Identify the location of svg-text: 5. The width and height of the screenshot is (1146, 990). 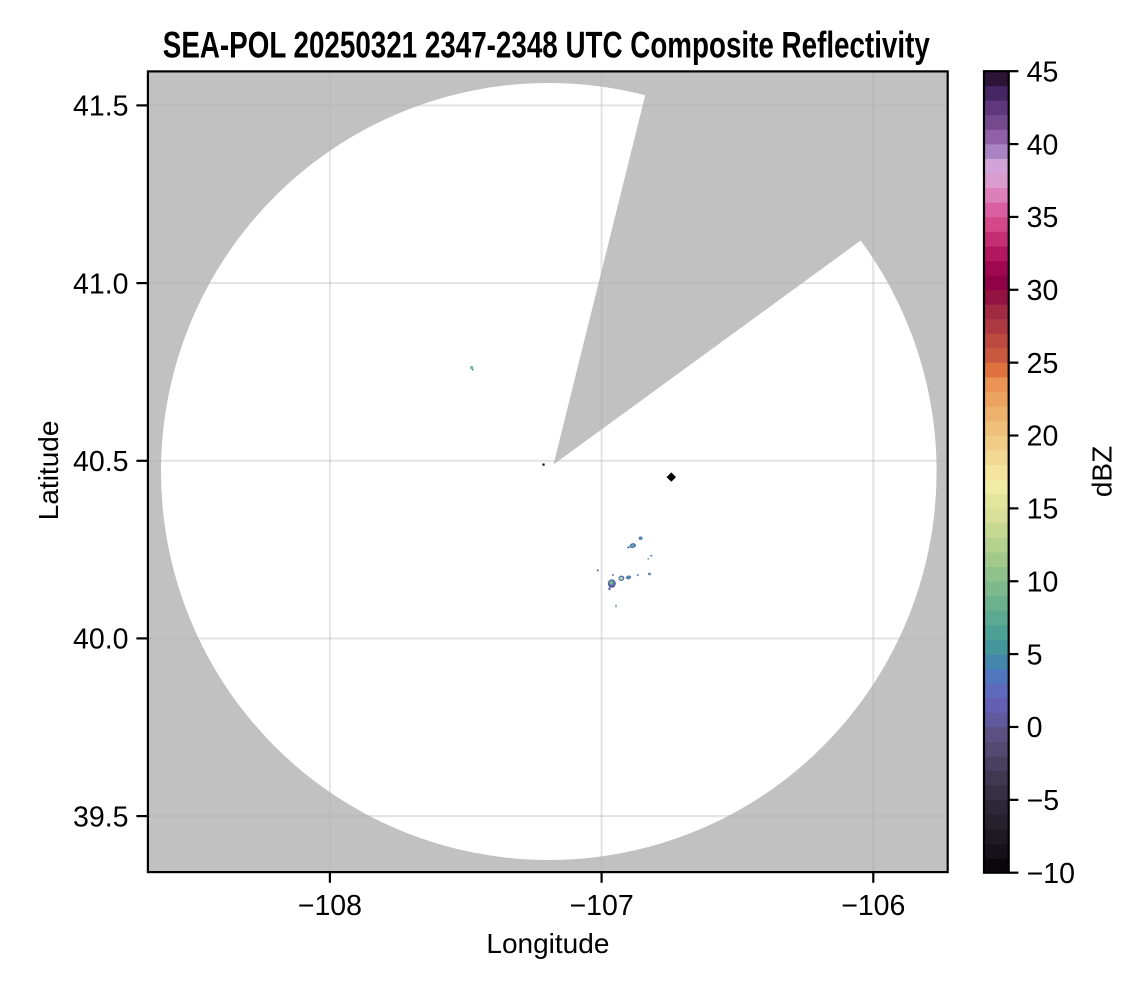
(1035, 655).